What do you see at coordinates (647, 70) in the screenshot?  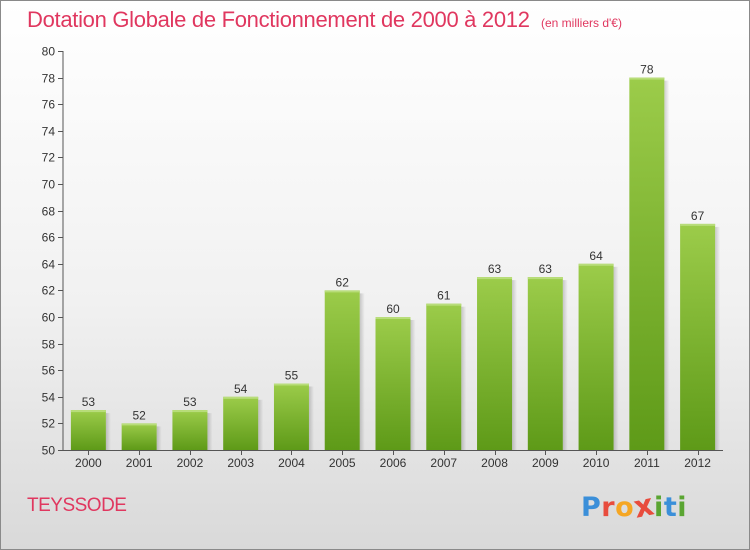 I see `data-label-2011: 78` at bounding box center [647, 70].